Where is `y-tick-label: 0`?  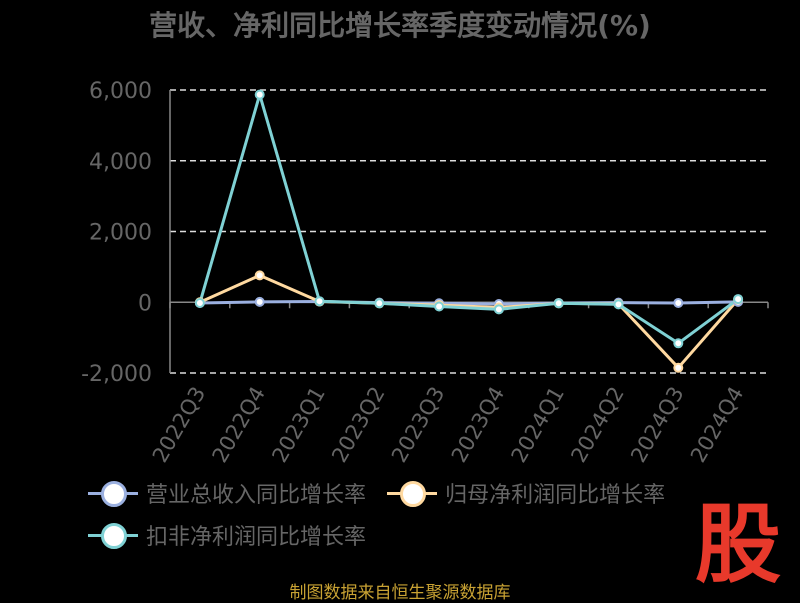
y-tick-label: 0 is located at coordinates (145, 303).